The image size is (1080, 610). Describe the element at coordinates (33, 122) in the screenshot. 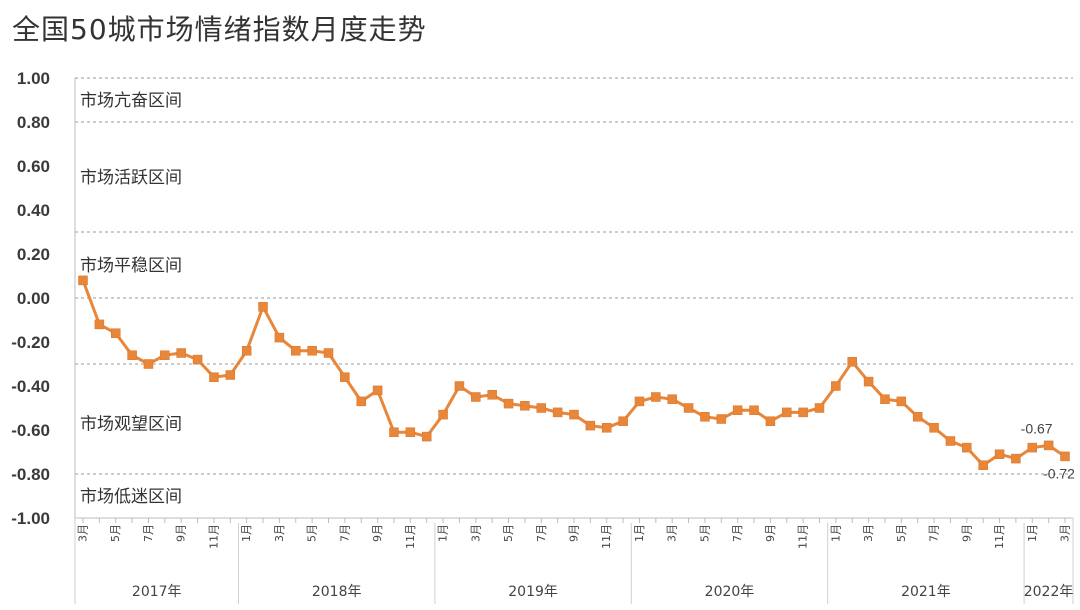

I see `y-tick-label: 0.80` at that location.